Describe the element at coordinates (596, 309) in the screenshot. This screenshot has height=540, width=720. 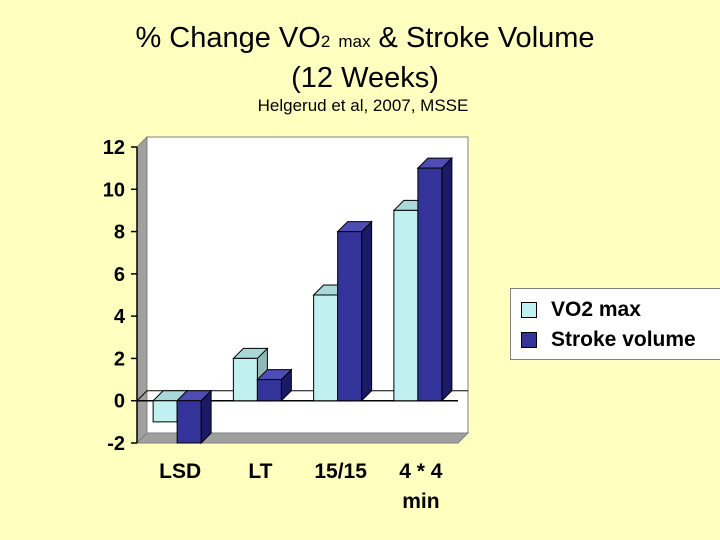
I see `legend-label-vo2: VO2 max` at that location.